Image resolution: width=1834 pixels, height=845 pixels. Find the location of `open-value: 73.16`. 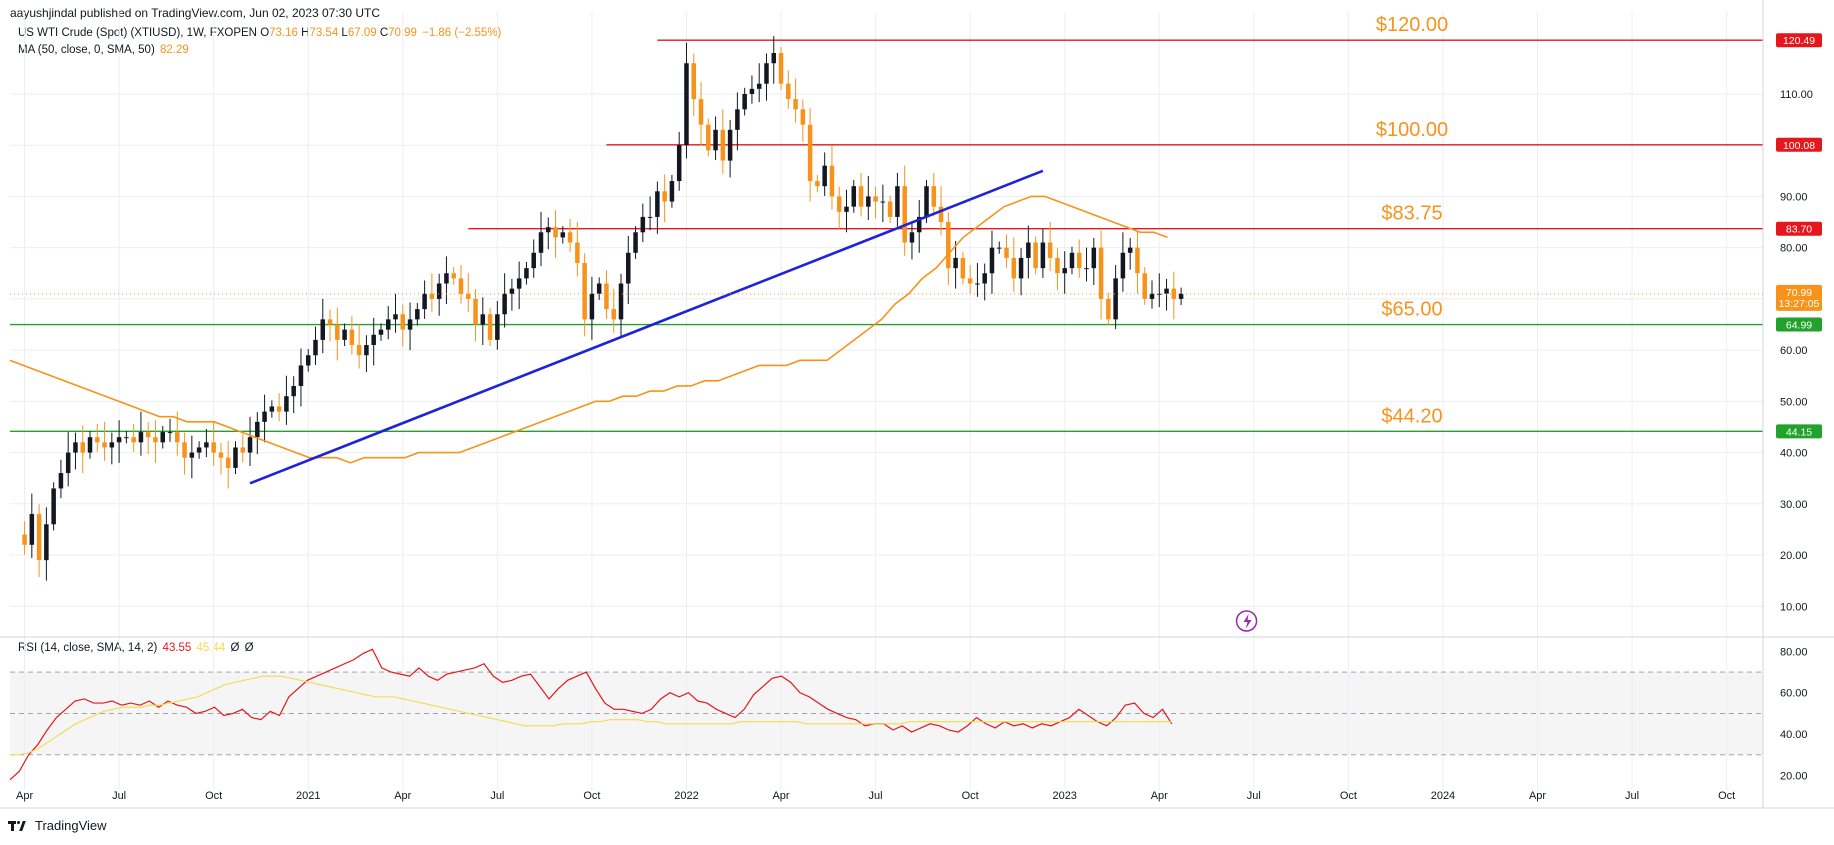

open-value: 73.16 is located at coordinates (283, 33).